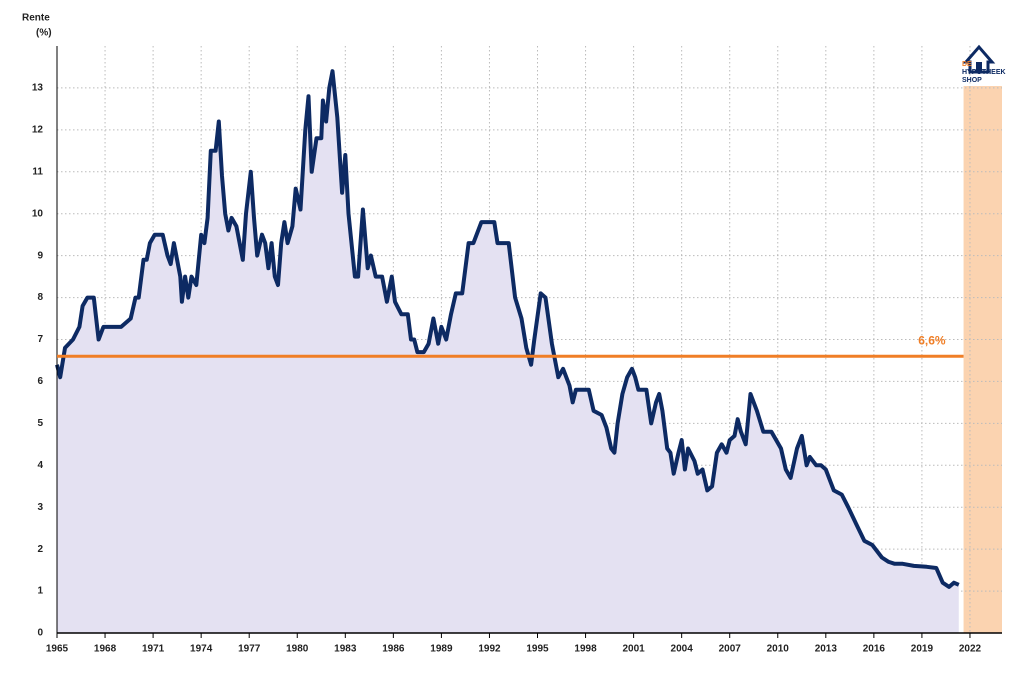 The height and width of the screenshot is (678, 1024). I want to click on y-tick-label: 12, so click(38, 129).